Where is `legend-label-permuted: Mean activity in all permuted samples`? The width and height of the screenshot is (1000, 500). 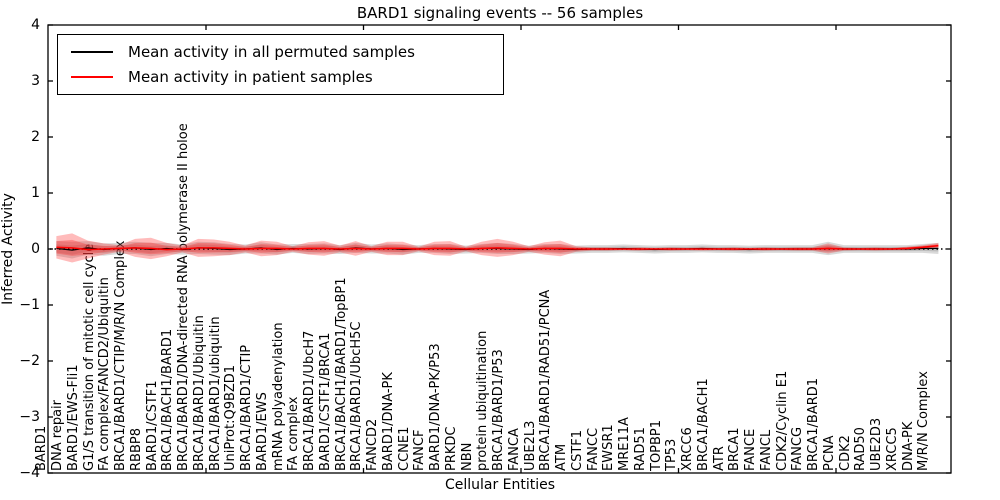
legend-label-permuted: Mean activity in all permuted samples is located at coordinates (271, 51).